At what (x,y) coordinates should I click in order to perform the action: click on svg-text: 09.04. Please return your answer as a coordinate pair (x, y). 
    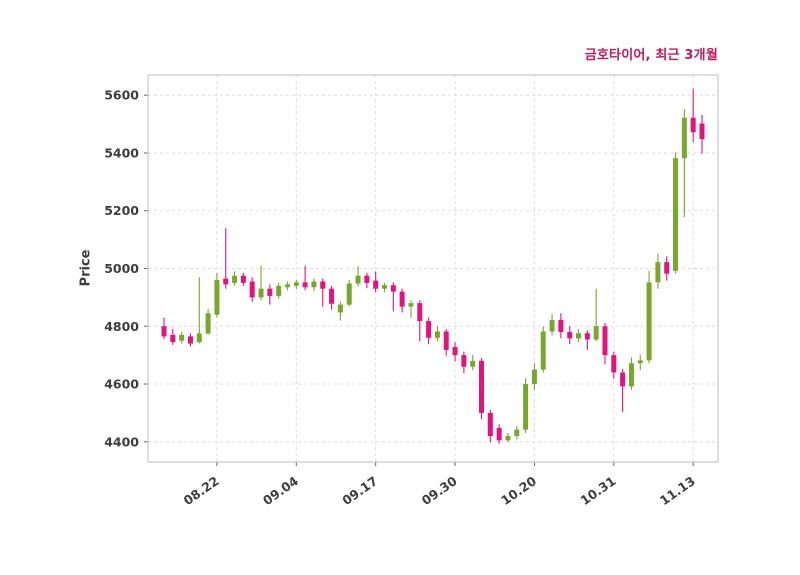
    Looking at the image, I should click on (280, 490).